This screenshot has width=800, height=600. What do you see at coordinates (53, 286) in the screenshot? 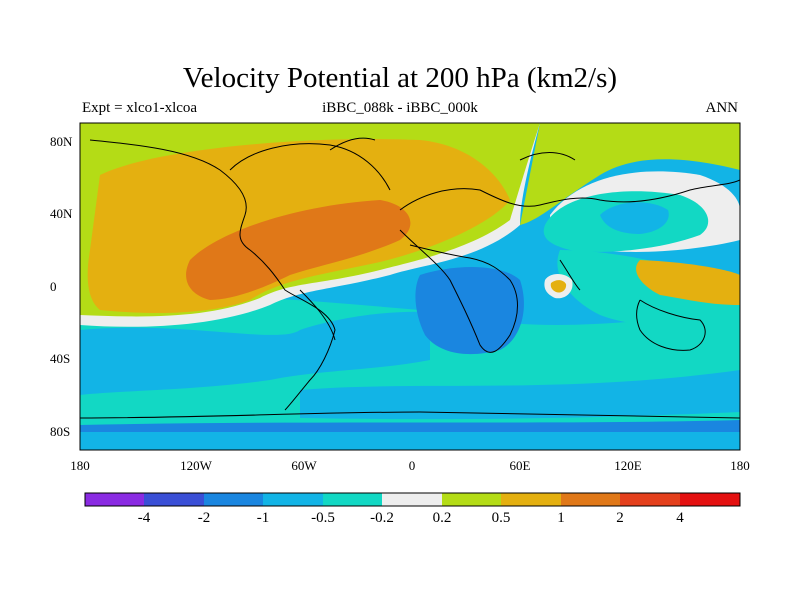
I see `ytick-label: 0` at bounding box center [53, 286].